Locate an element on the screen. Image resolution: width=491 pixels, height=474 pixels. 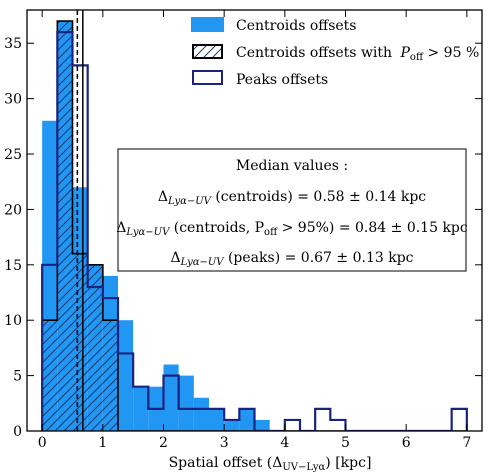
y-tick-label: 20 is located at coordinates (13, 210).